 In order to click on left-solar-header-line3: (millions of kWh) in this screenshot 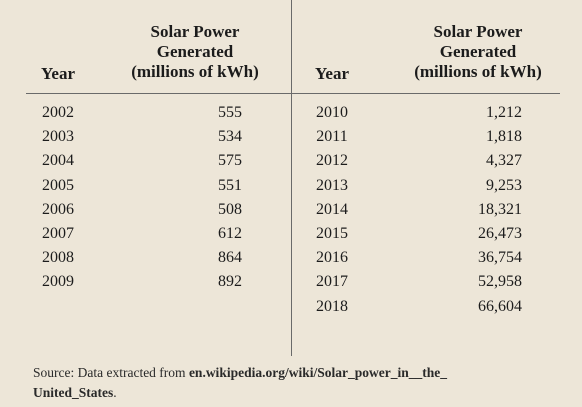, I will do `click(195, 71)`.